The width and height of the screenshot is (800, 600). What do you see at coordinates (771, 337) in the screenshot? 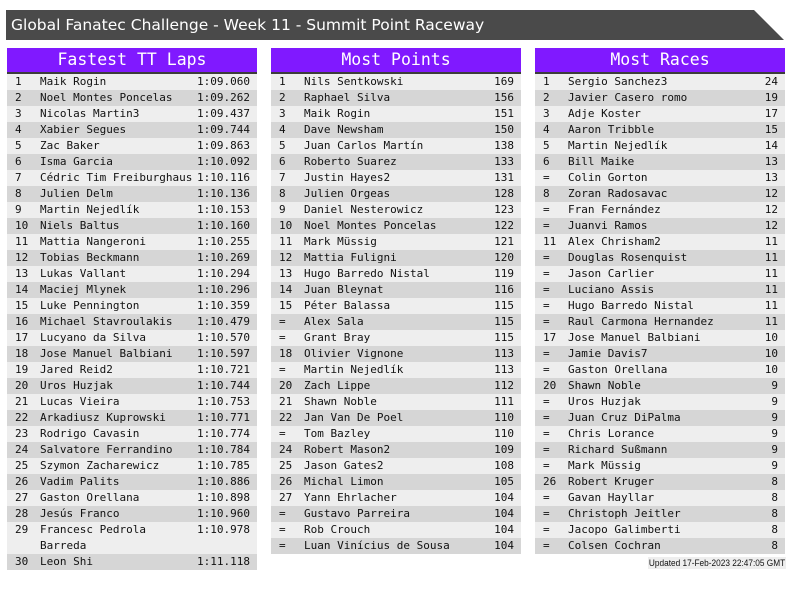
I see `value-cell: 10` at bounding box center [771, 337].